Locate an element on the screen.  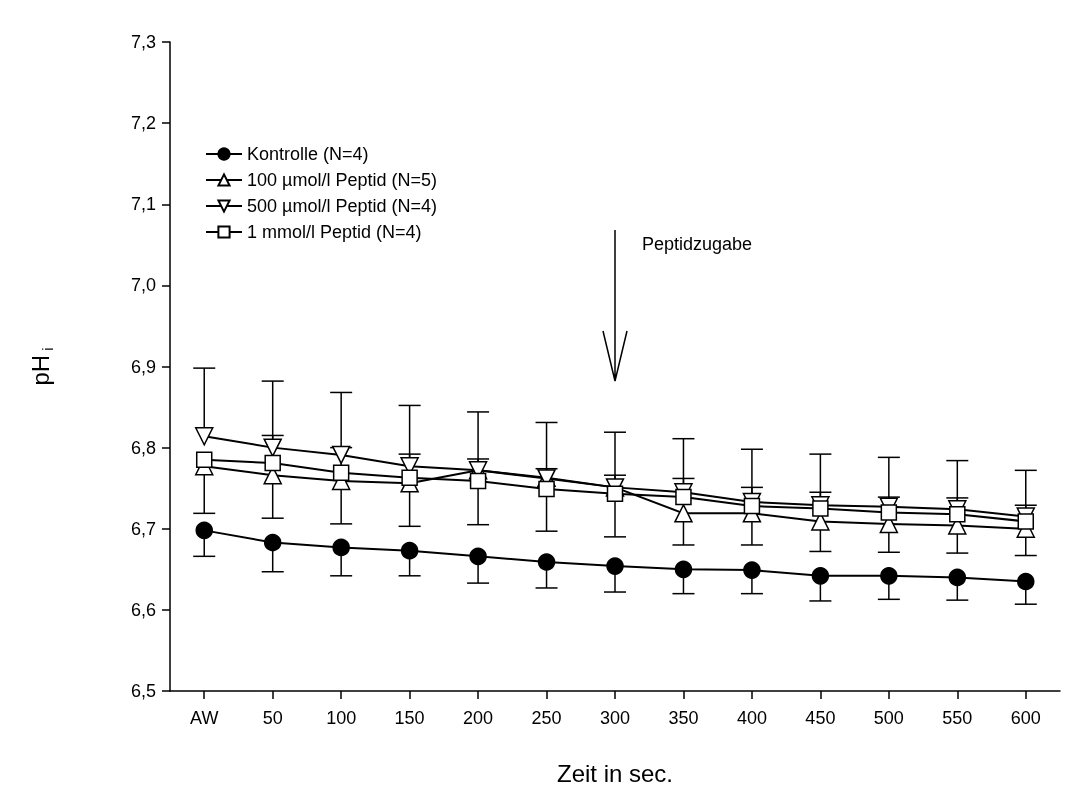
x-tick-label: 100 is located at coordinates (341, 718).